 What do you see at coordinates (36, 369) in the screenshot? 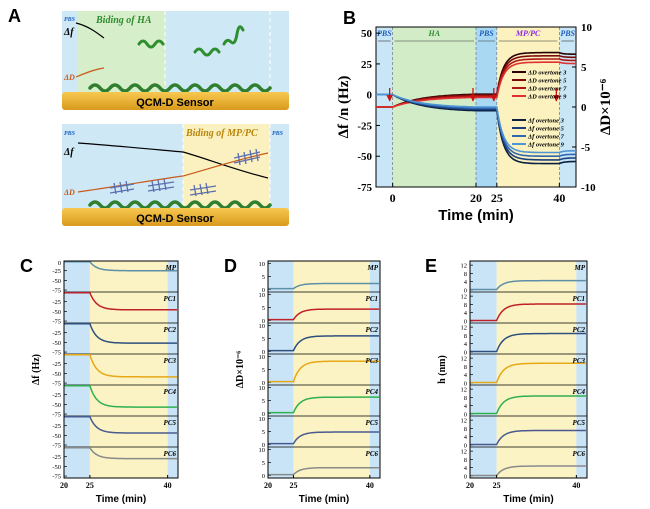
I see `y-axis-title: Δf (Hz)` at bounding box center [36, 369].